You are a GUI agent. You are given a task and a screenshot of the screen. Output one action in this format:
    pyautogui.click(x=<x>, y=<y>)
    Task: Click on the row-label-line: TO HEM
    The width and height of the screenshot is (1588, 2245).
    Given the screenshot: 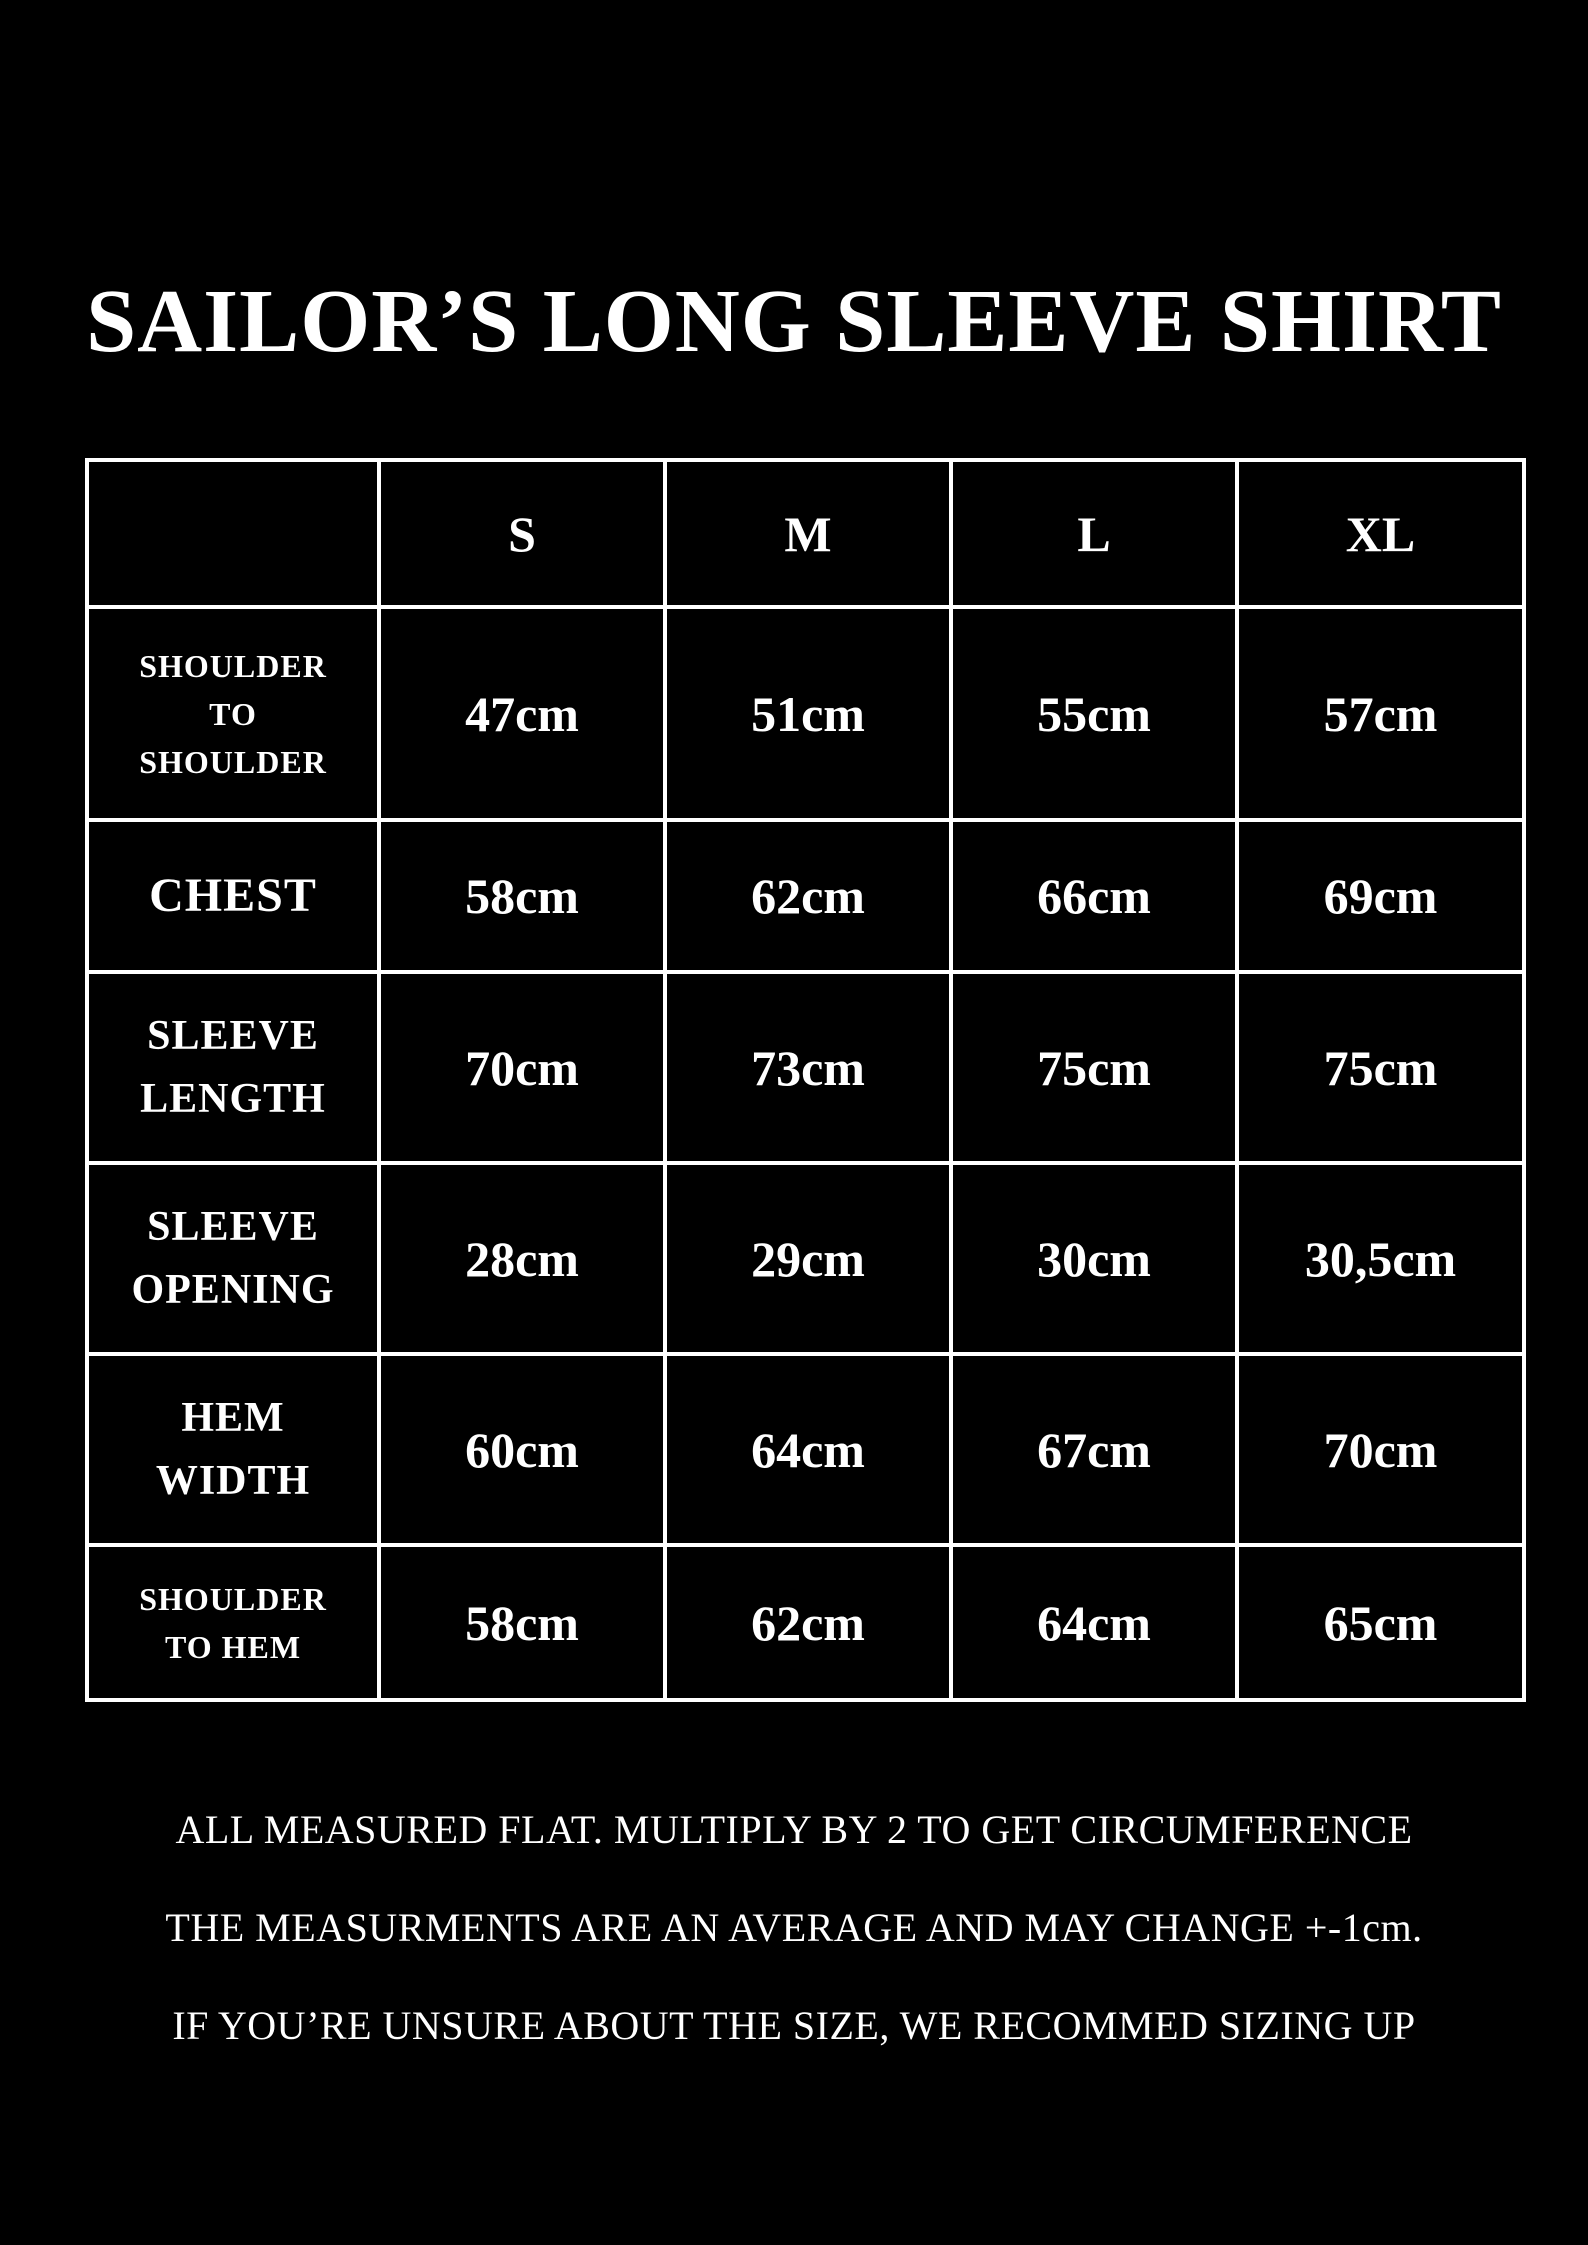 What is the action you would take?
    pyautogui.click(x=233, y=1646)
    